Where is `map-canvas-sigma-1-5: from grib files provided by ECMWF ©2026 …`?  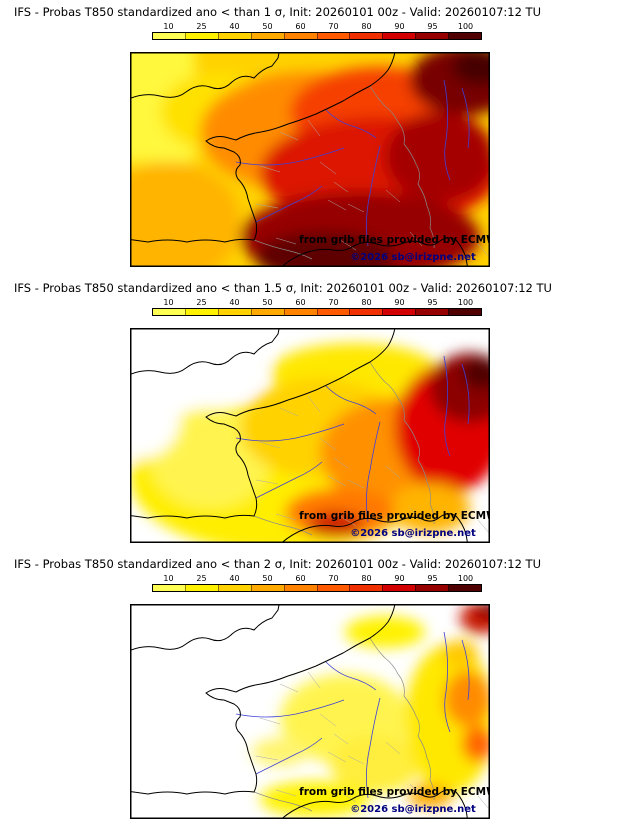
map-canvas-sigma-1-5: from grib files provided by ECMWF ©2026 … is located at coordinates (310, 435).